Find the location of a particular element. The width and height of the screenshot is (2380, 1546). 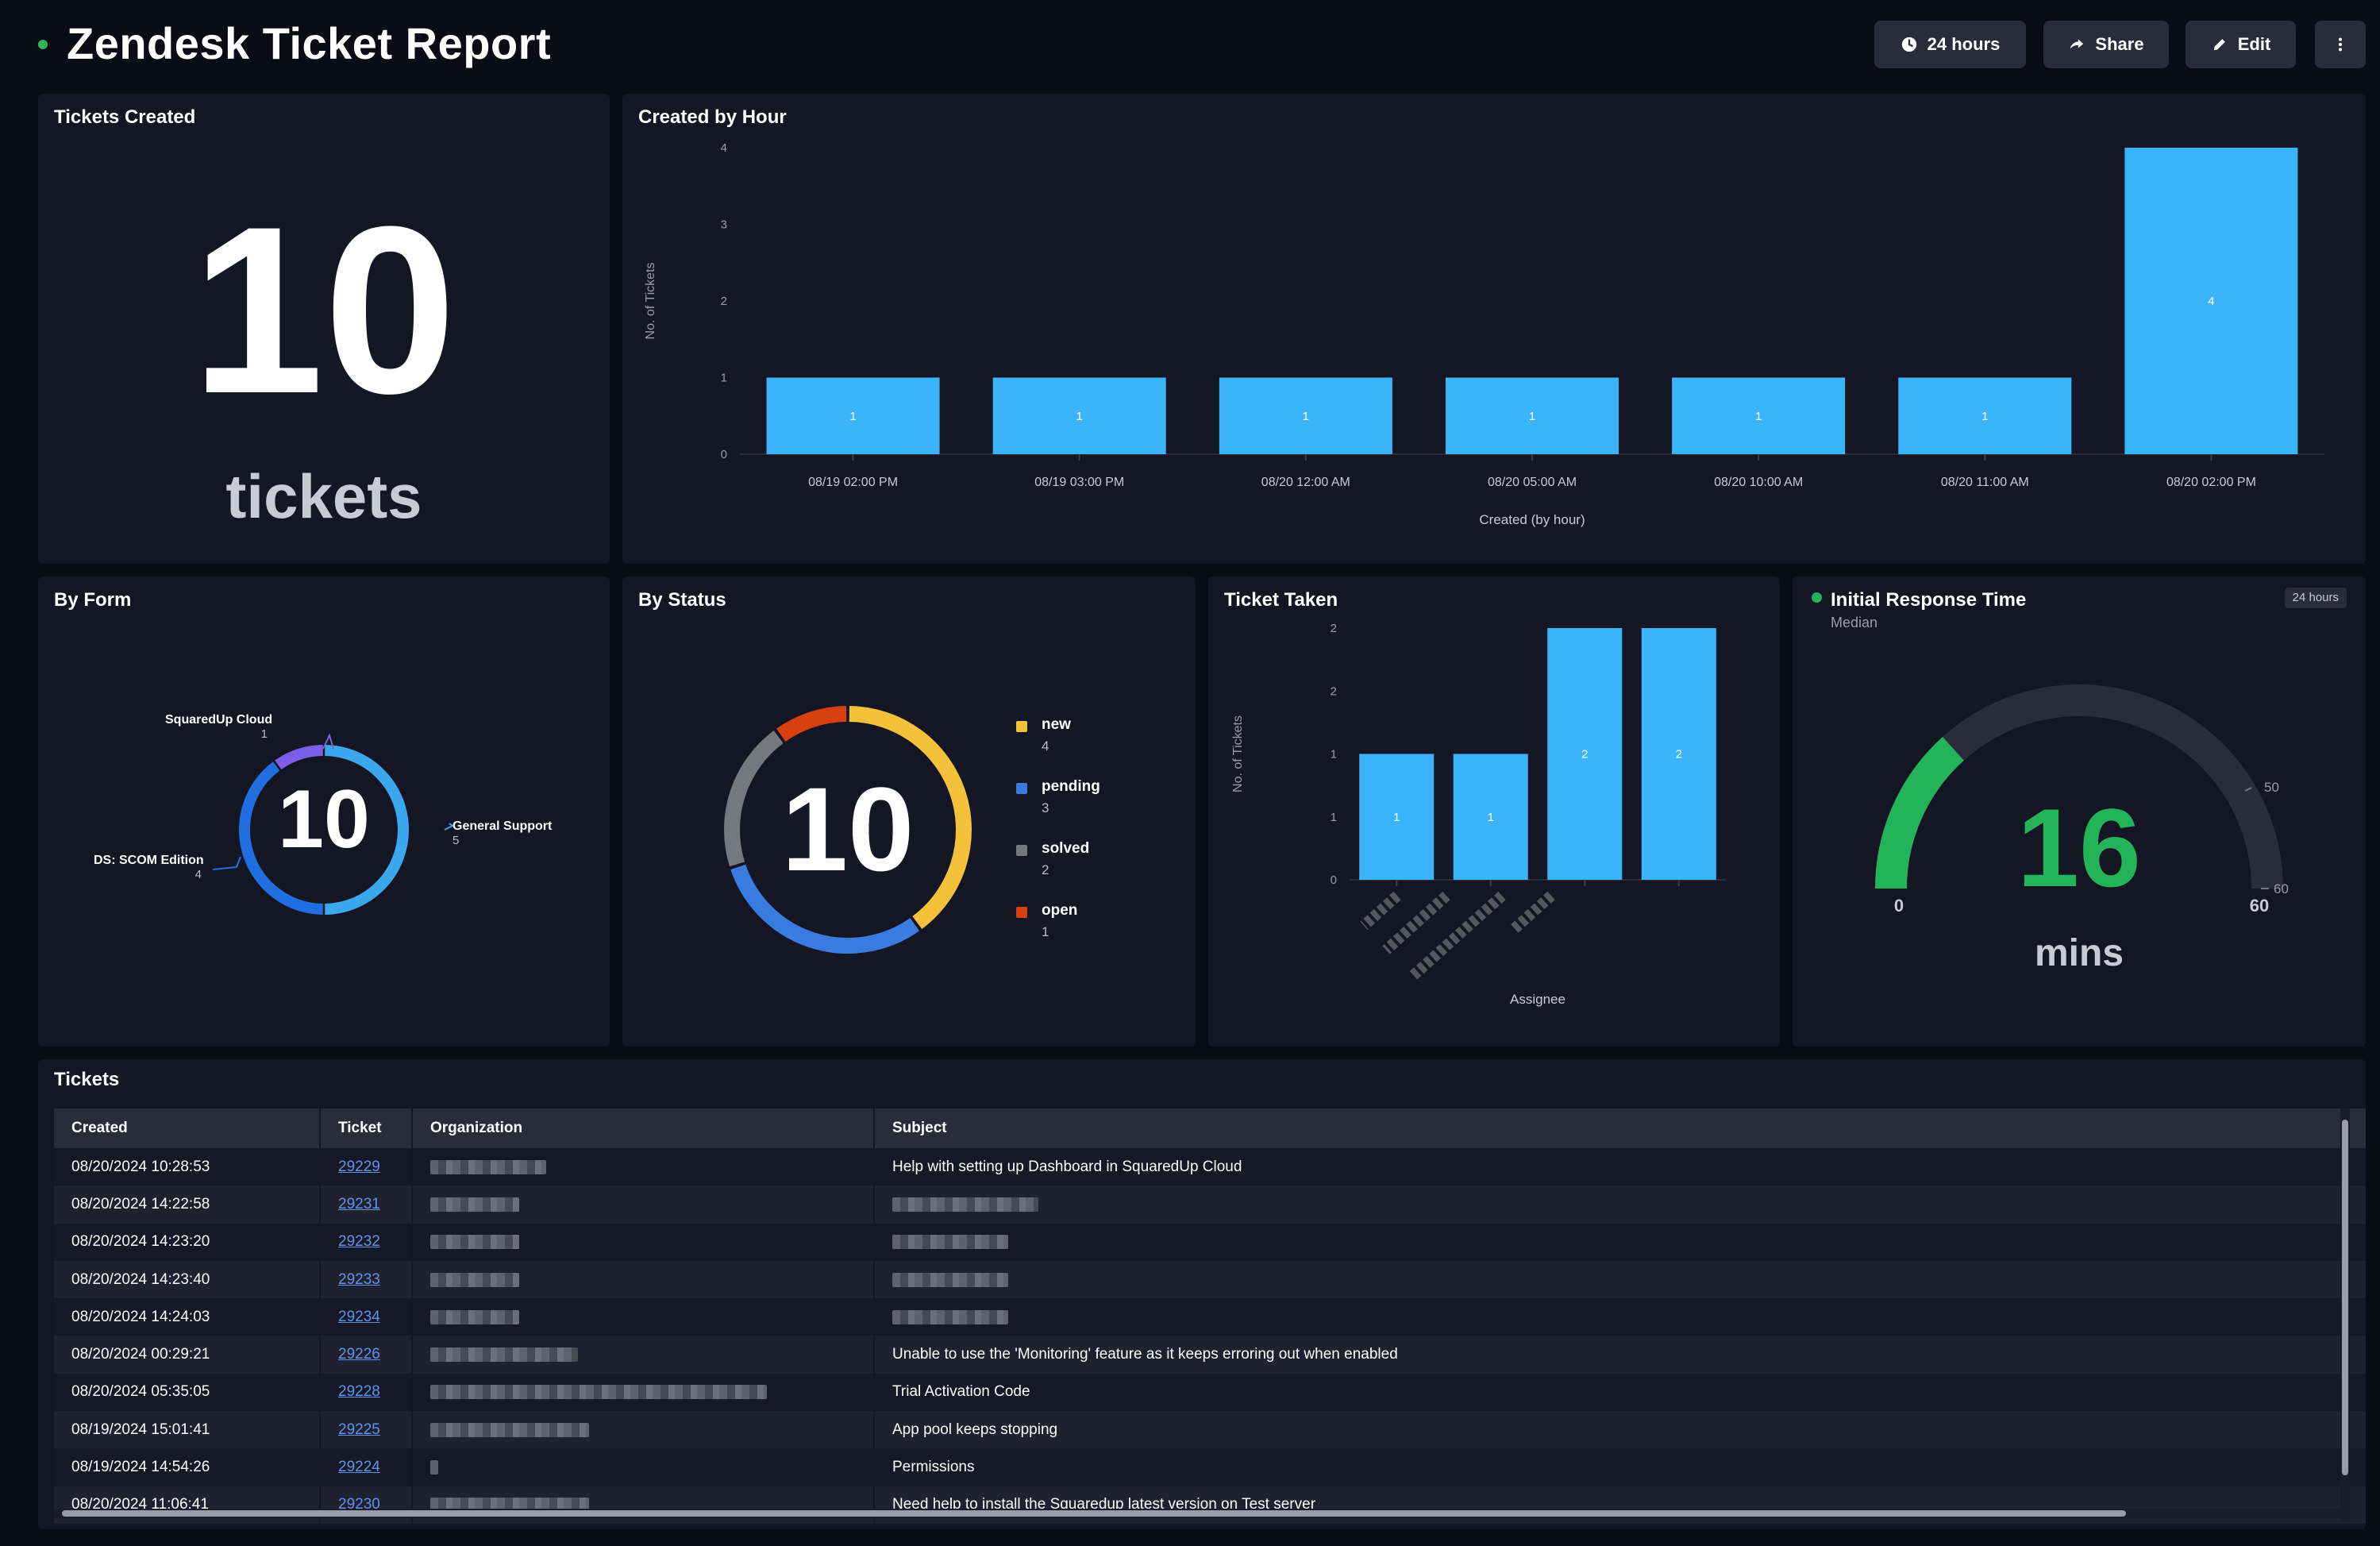

bar-value-label: 2 is located at coordinates (1679, 754).